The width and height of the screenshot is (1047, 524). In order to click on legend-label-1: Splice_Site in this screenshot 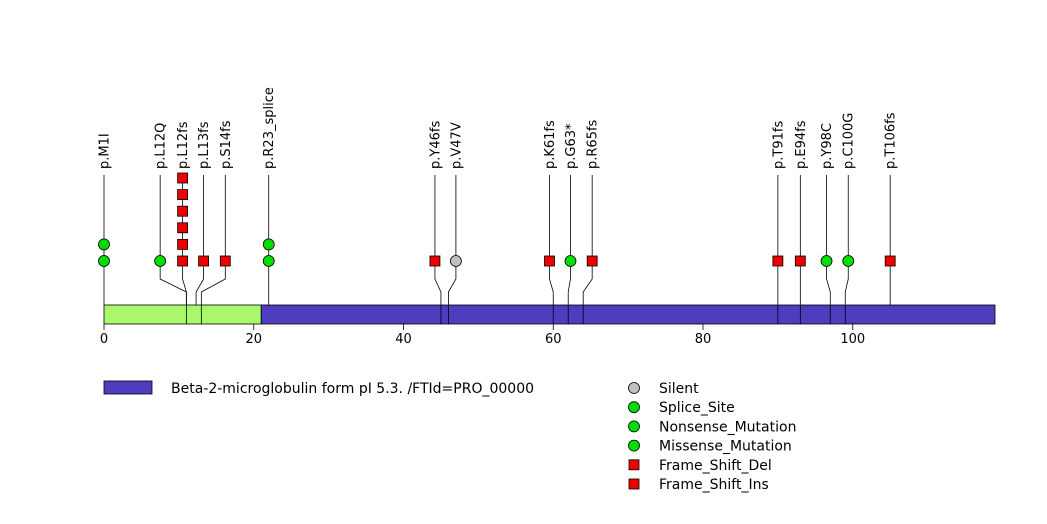, I will do `click(697, 408)`.